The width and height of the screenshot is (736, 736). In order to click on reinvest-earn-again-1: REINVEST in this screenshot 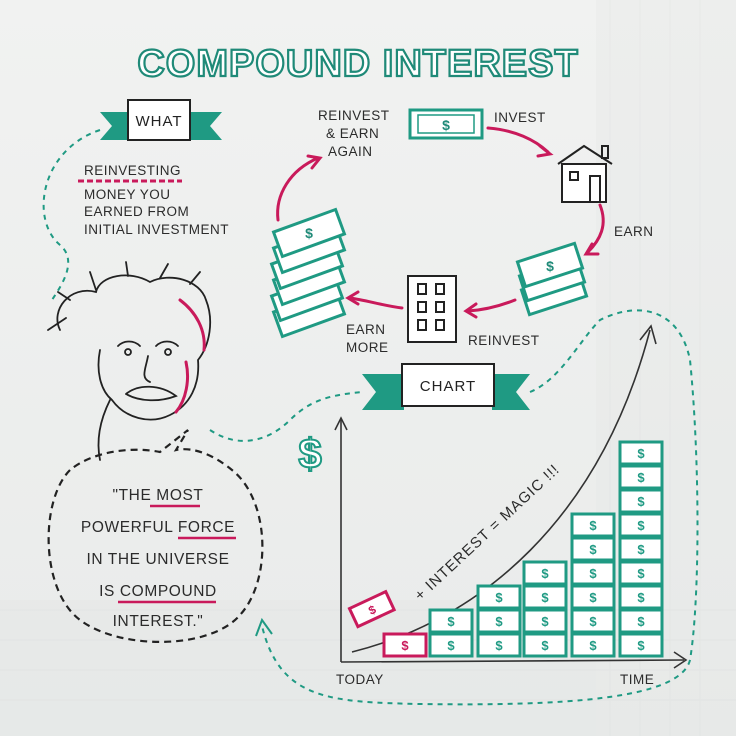, I will do `click(354, 115)`.